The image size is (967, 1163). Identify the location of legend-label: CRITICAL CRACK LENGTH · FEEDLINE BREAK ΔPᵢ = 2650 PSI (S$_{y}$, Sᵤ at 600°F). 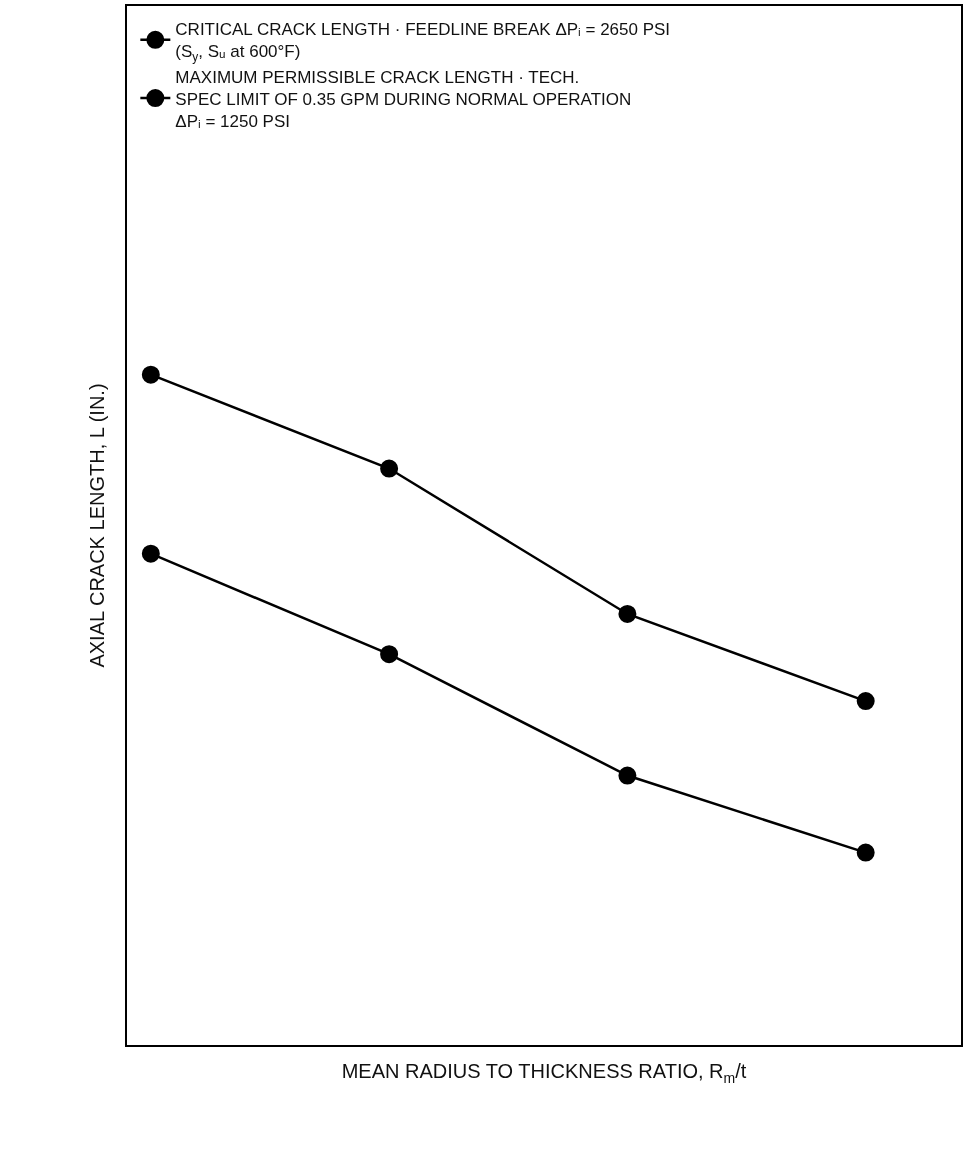
(423, 42).